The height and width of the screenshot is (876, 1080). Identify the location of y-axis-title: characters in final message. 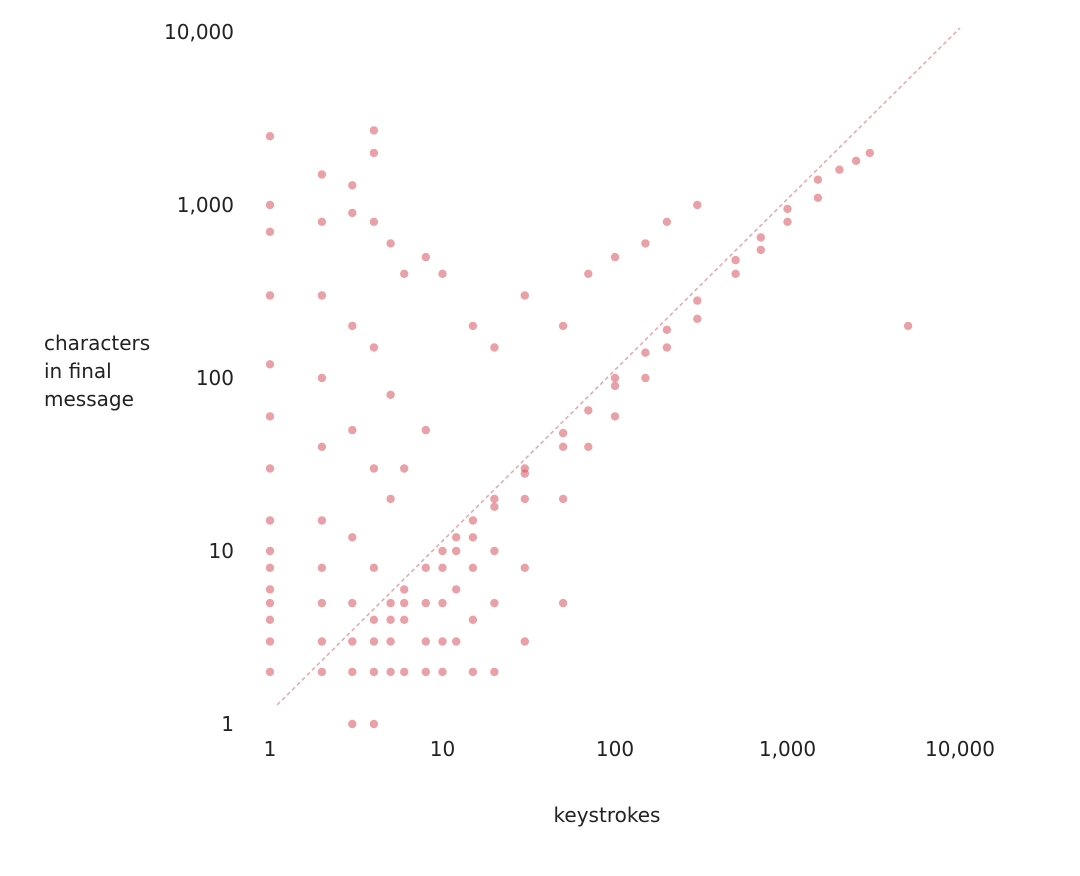
(97, 371).